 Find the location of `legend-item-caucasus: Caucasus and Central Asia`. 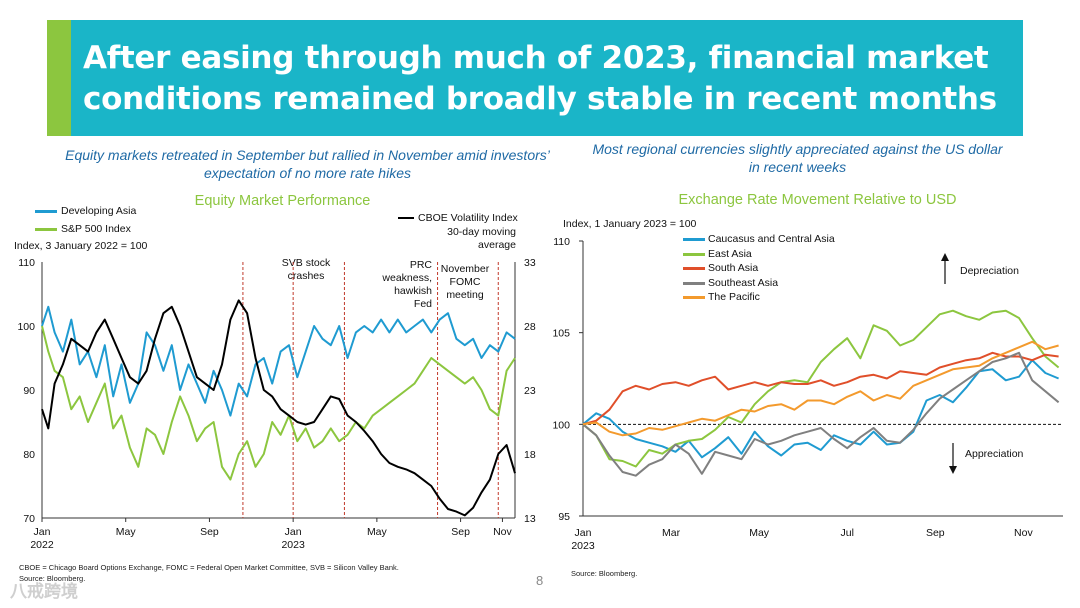

legend-item-caucasus: Caucasus and Central Asia is located at coordinates (759, 239).